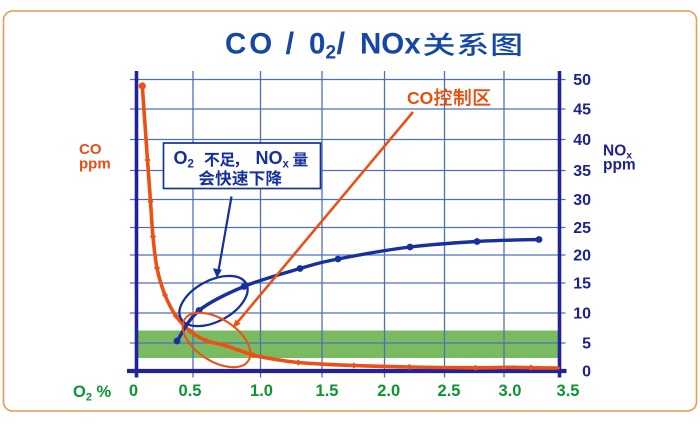  What do you see at coordinates (510, 391) in the screenshot?
I see `svg-text: 3.0` at bounding box center [510, 391].